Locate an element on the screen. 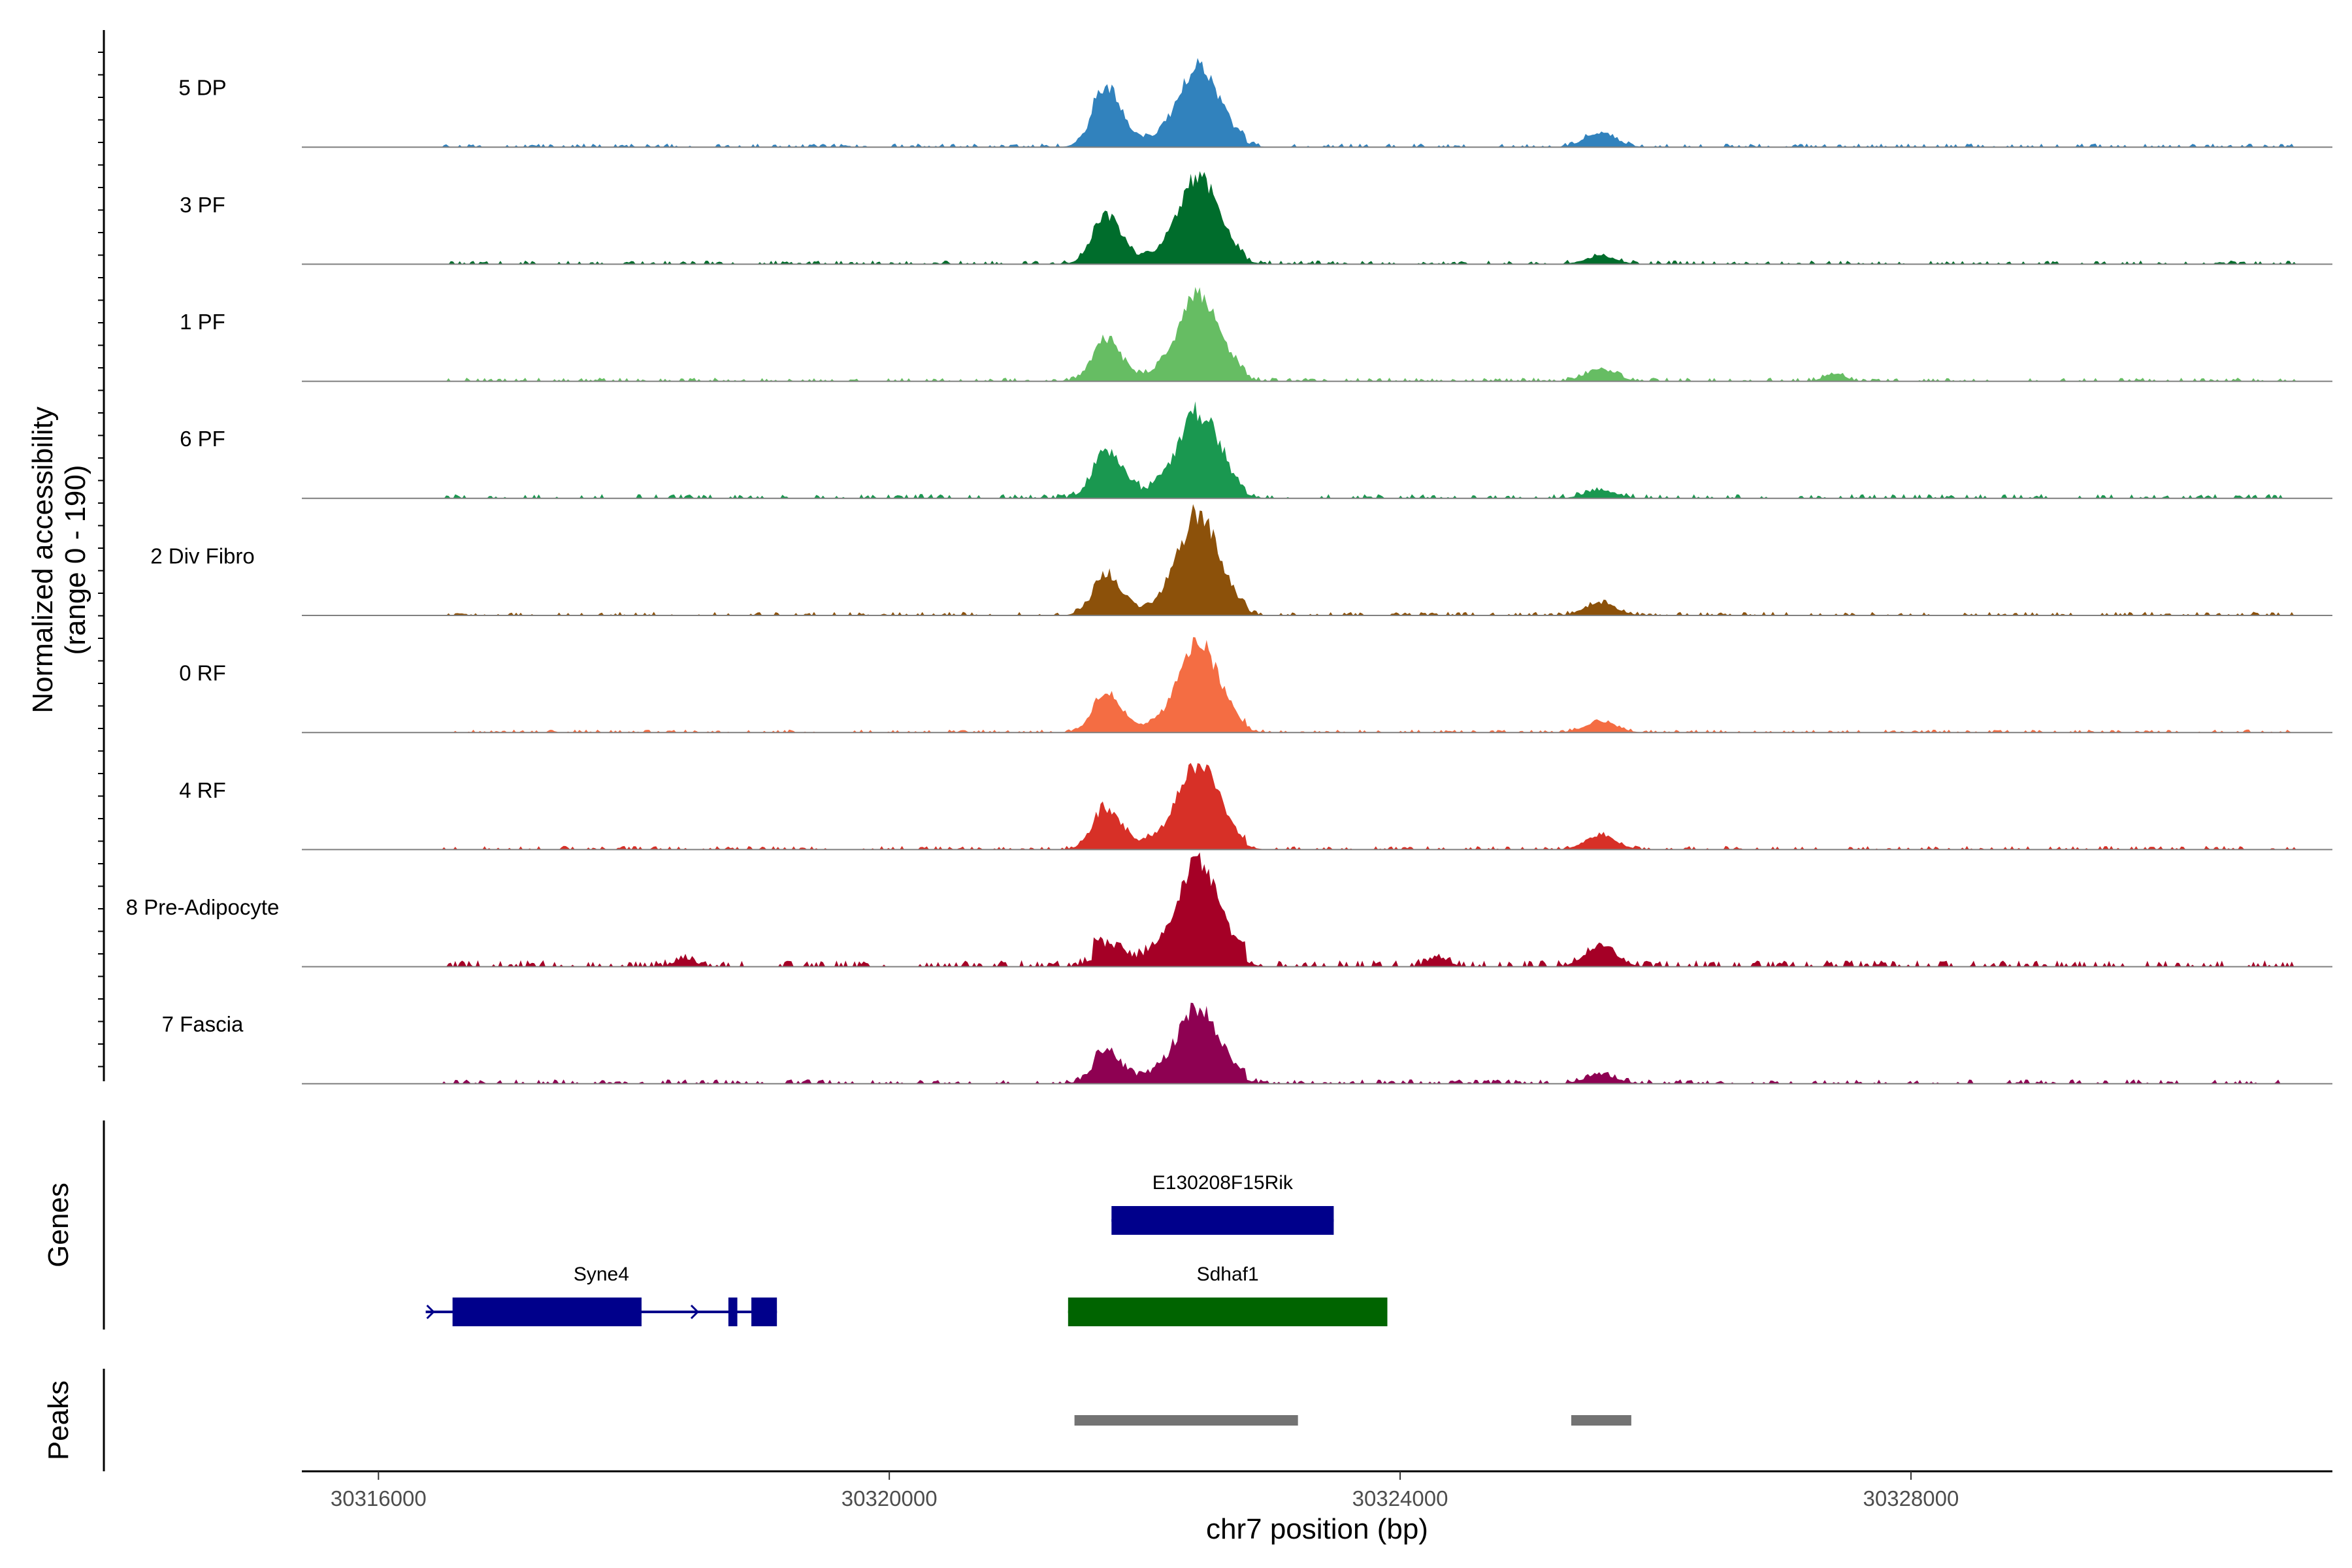 The image size is (2352, 1568). x-axis-title: chr7 position (bp) is located at coordinates (1317, 1529).